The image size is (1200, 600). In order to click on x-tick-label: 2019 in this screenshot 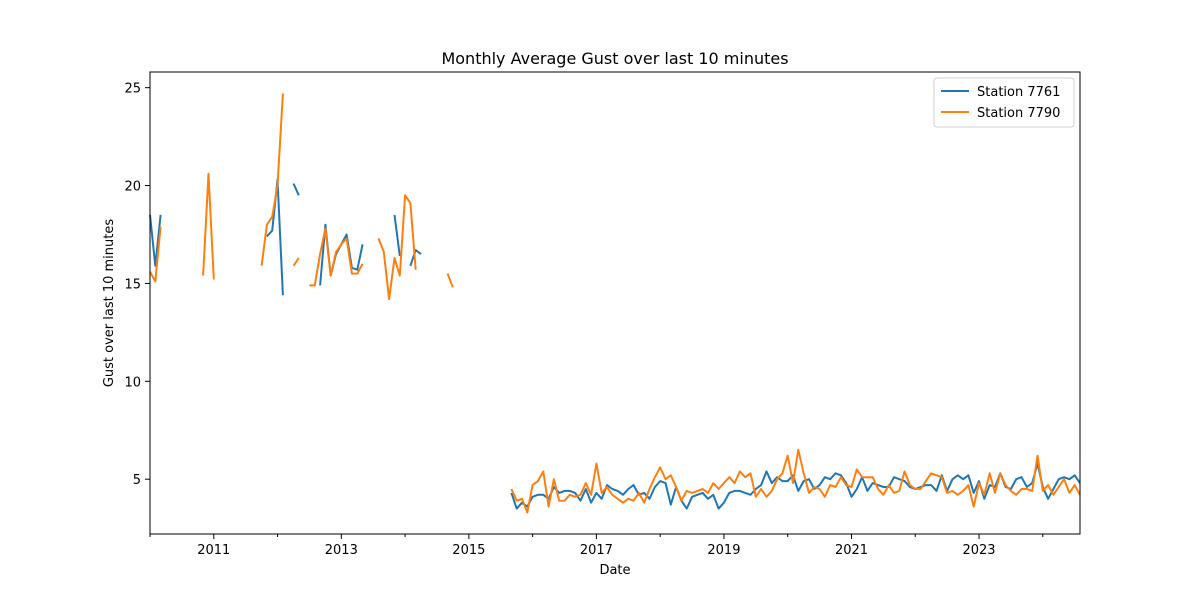, I will do `click(723, 550)`.